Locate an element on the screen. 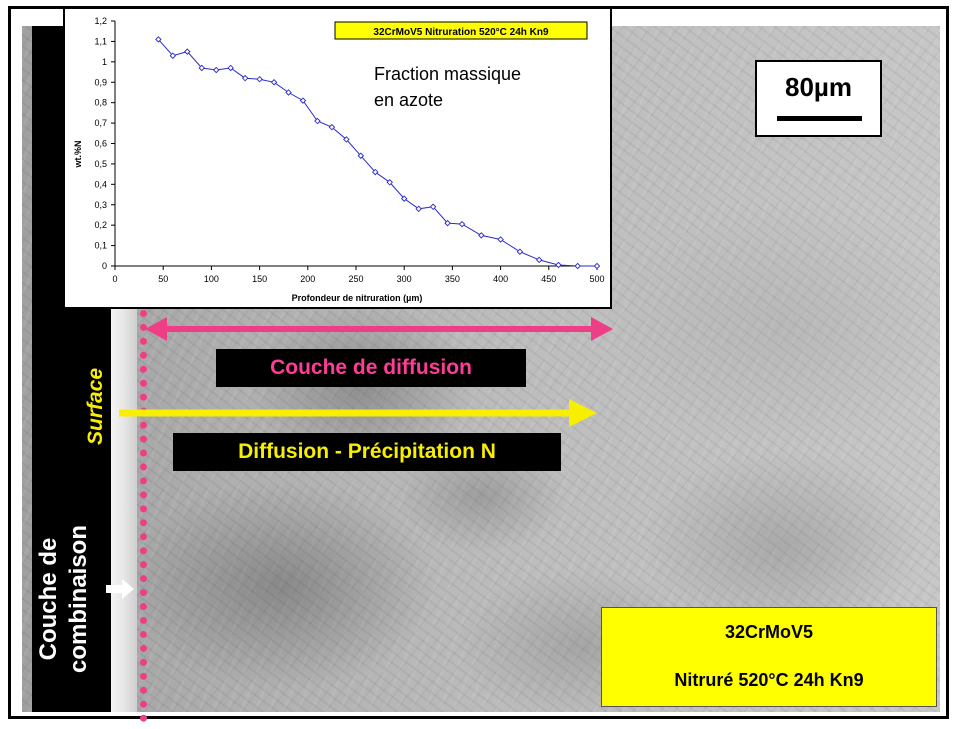 The width and height of the screenshot is (963, 729). y-axis-label: wt.%N is located at coordinates (78, 155).